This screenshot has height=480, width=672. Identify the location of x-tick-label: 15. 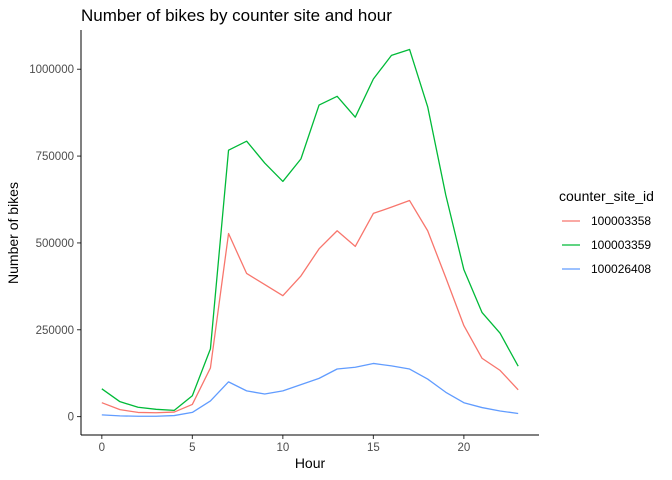
(373, 448).